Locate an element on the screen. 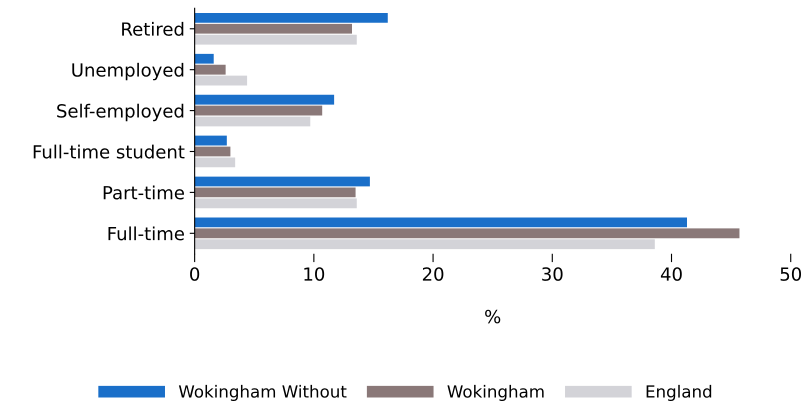  x-axis-title: % is located at coordinates (492, 317).